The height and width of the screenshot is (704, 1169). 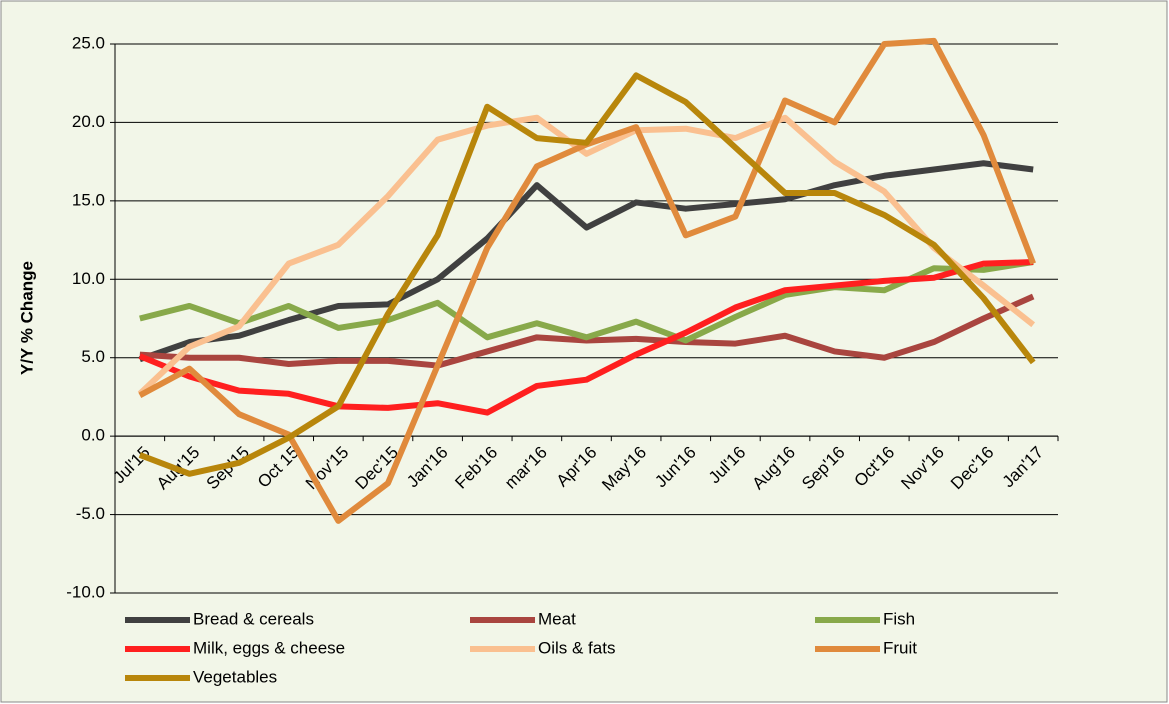 What do you see at coordinates (253, 618) in the screenshot?
I see `legend-label: Bread & cereals` at bounding box center [253, 618].